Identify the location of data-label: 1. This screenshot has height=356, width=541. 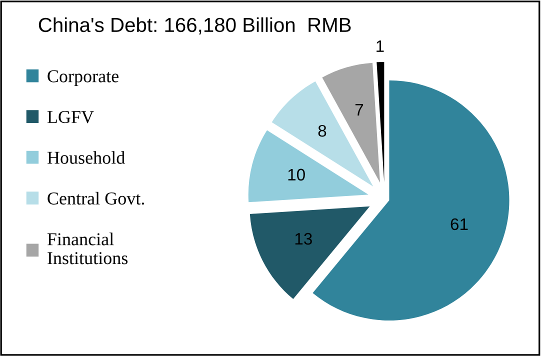
(380, 46).